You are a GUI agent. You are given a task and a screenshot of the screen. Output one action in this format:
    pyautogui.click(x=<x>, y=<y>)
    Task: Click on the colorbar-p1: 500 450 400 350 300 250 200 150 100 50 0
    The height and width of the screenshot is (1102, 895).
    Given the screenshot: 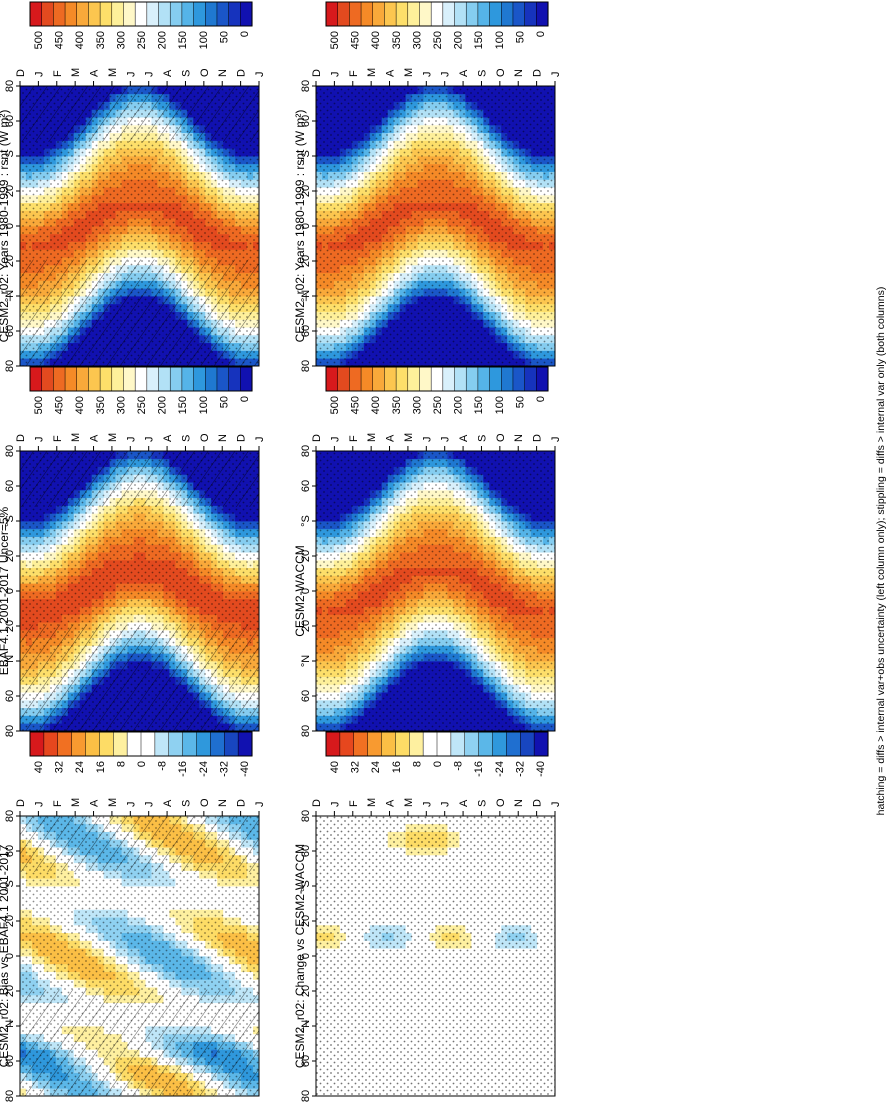 What is the action you would take?
    pyautogui.click(x=141, y=25)
    